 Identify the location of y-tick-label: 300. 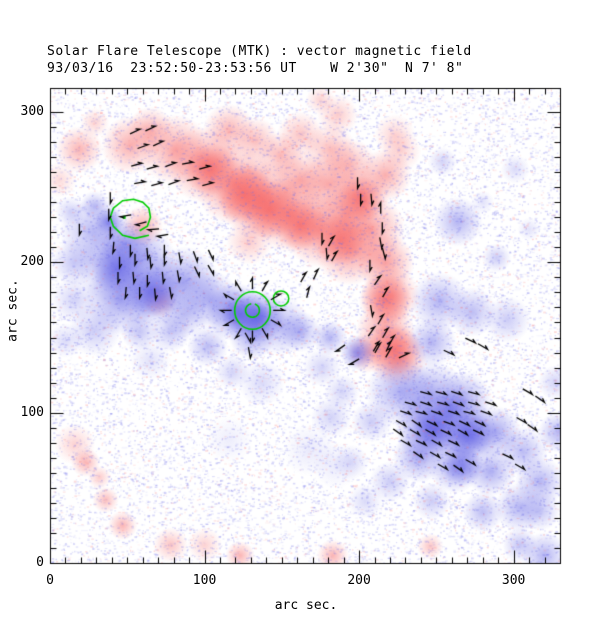
(32, 112).